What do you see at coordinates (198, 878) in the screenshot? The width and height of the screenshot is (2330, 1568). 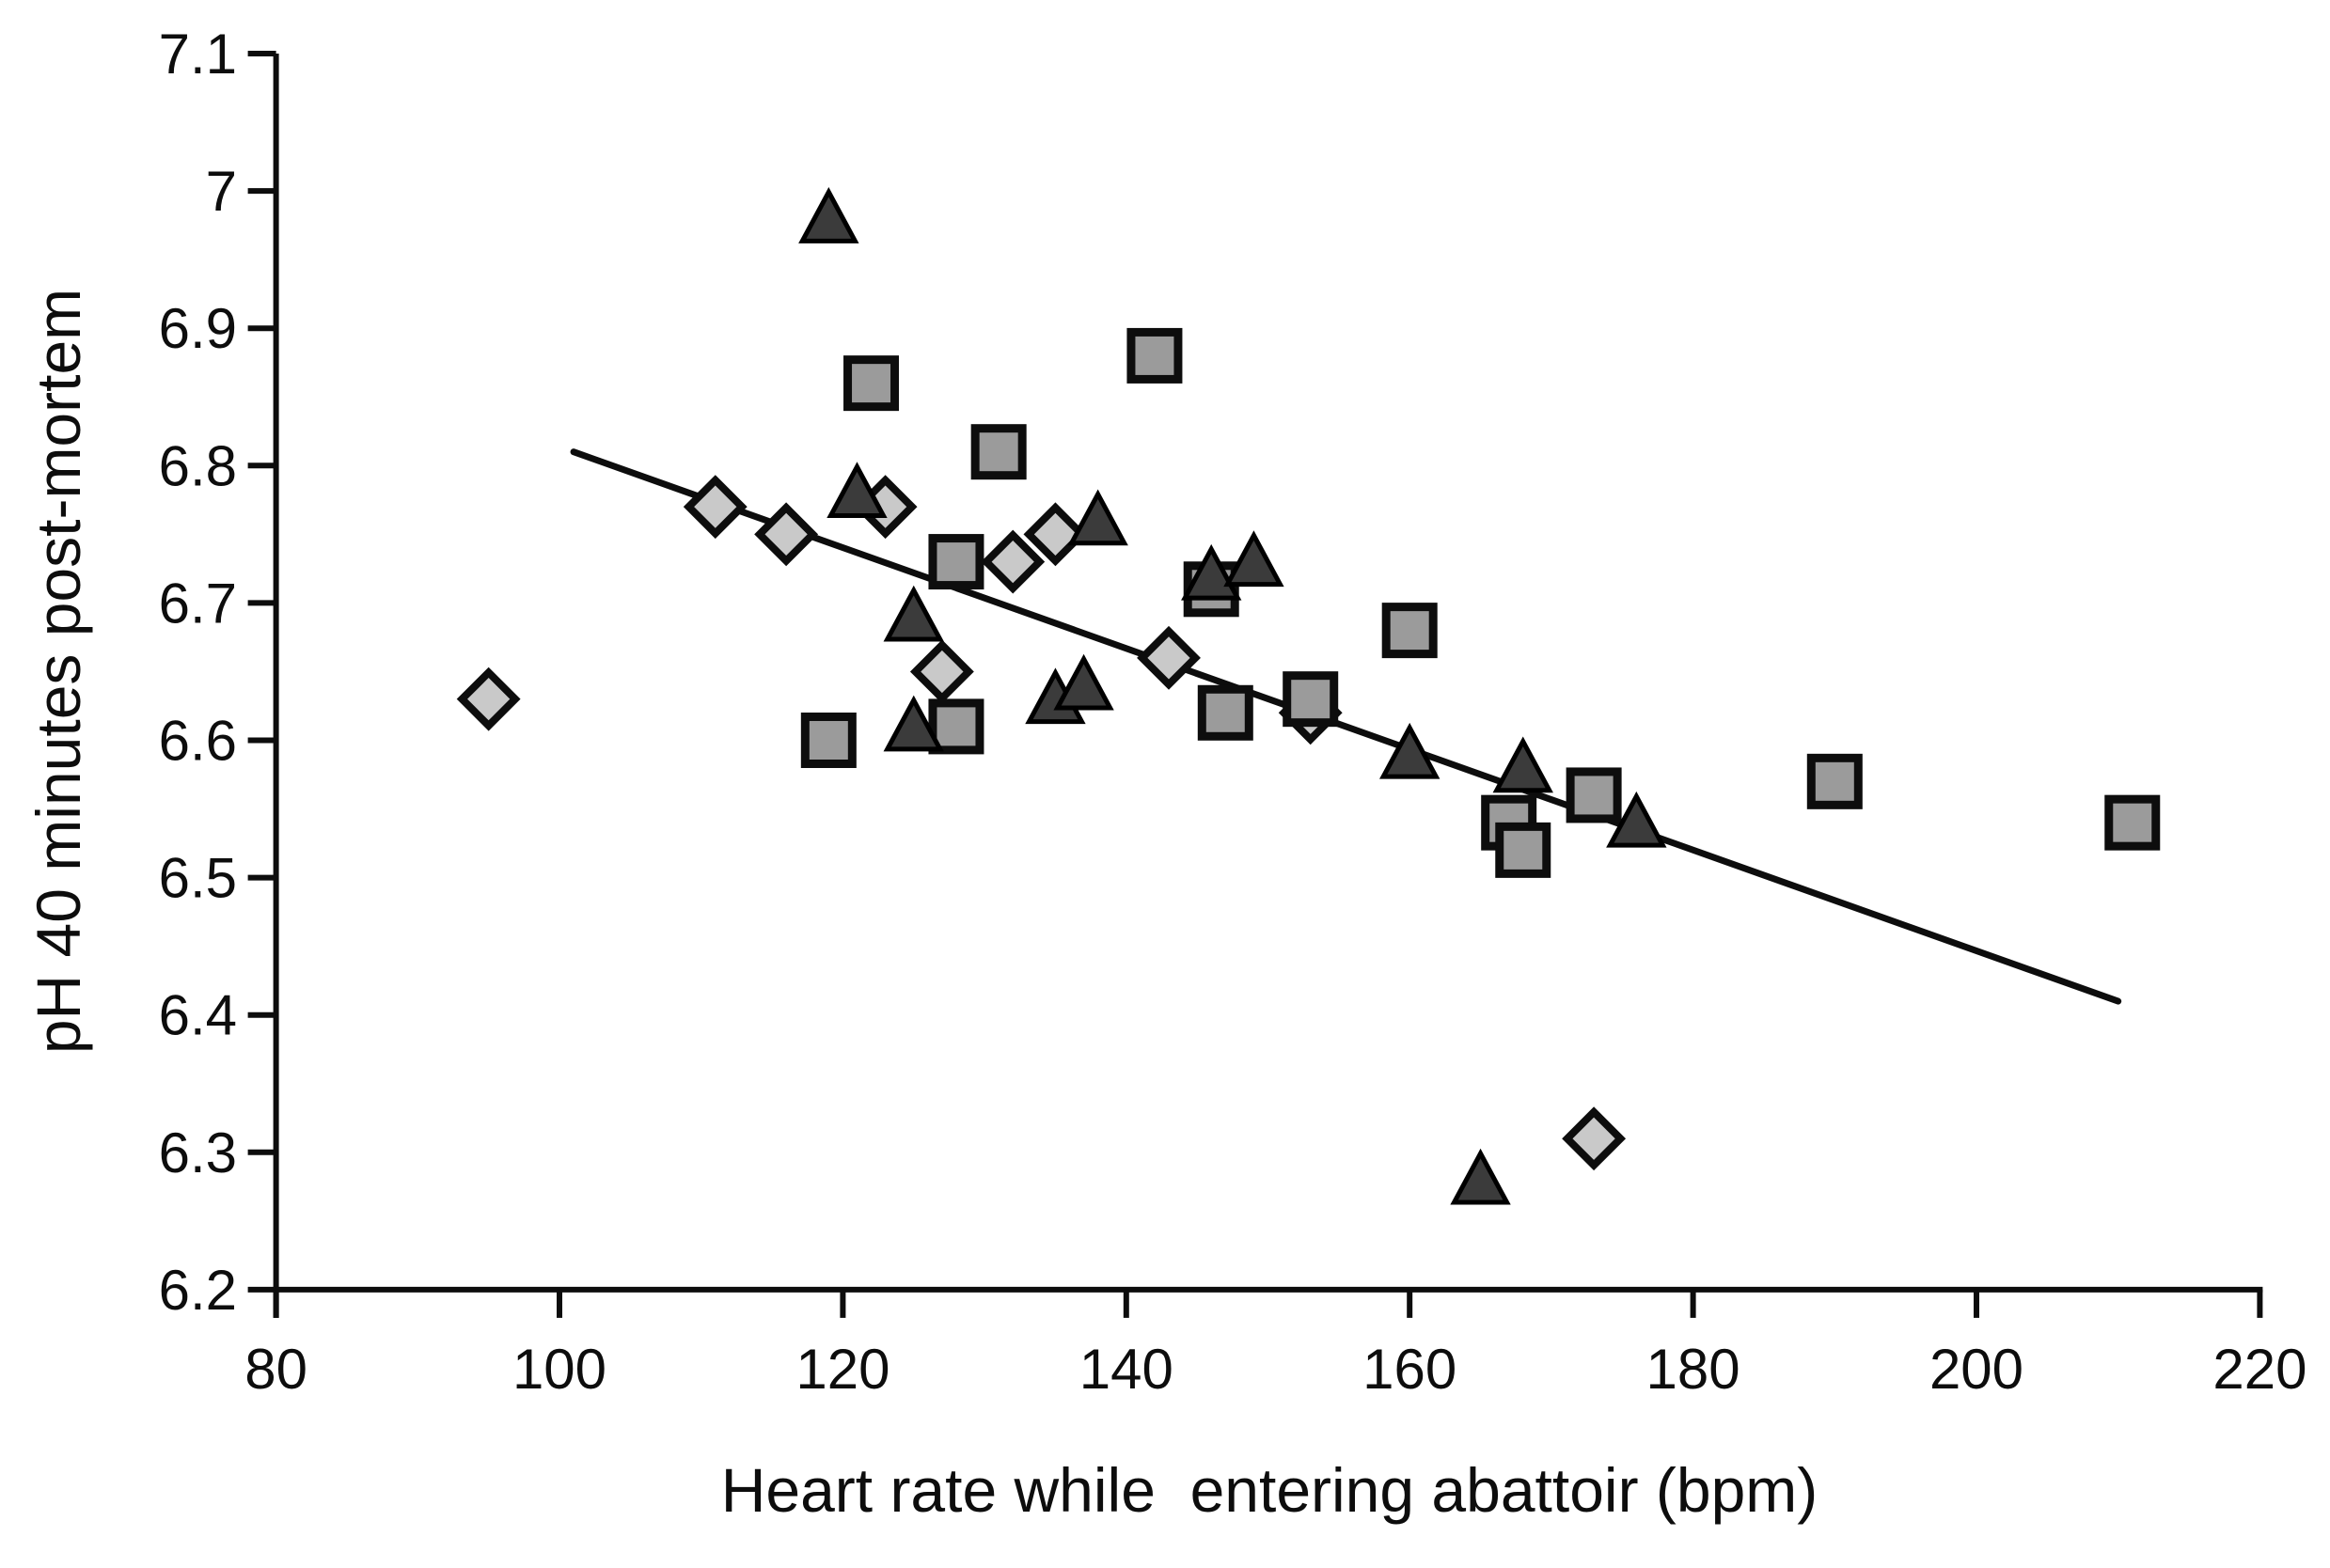 I see `y-axis-tick-label: 6.5` at bounding box center [198, 878].